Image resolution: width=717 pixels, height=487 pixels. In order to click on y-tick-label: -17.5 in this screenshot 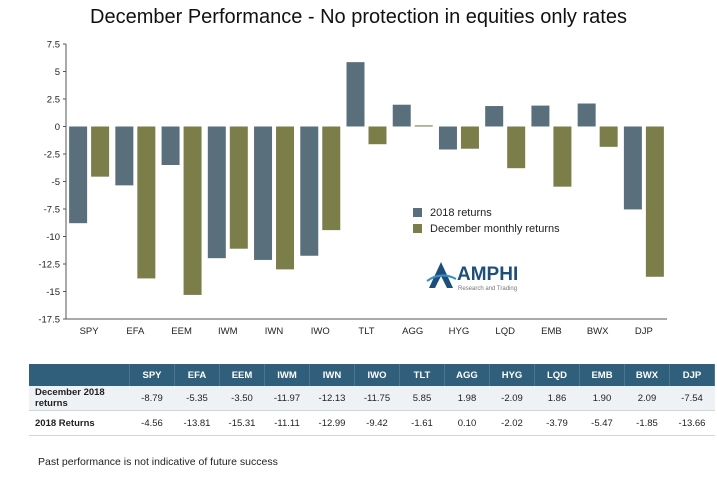, I will do `click(49, 320)`.